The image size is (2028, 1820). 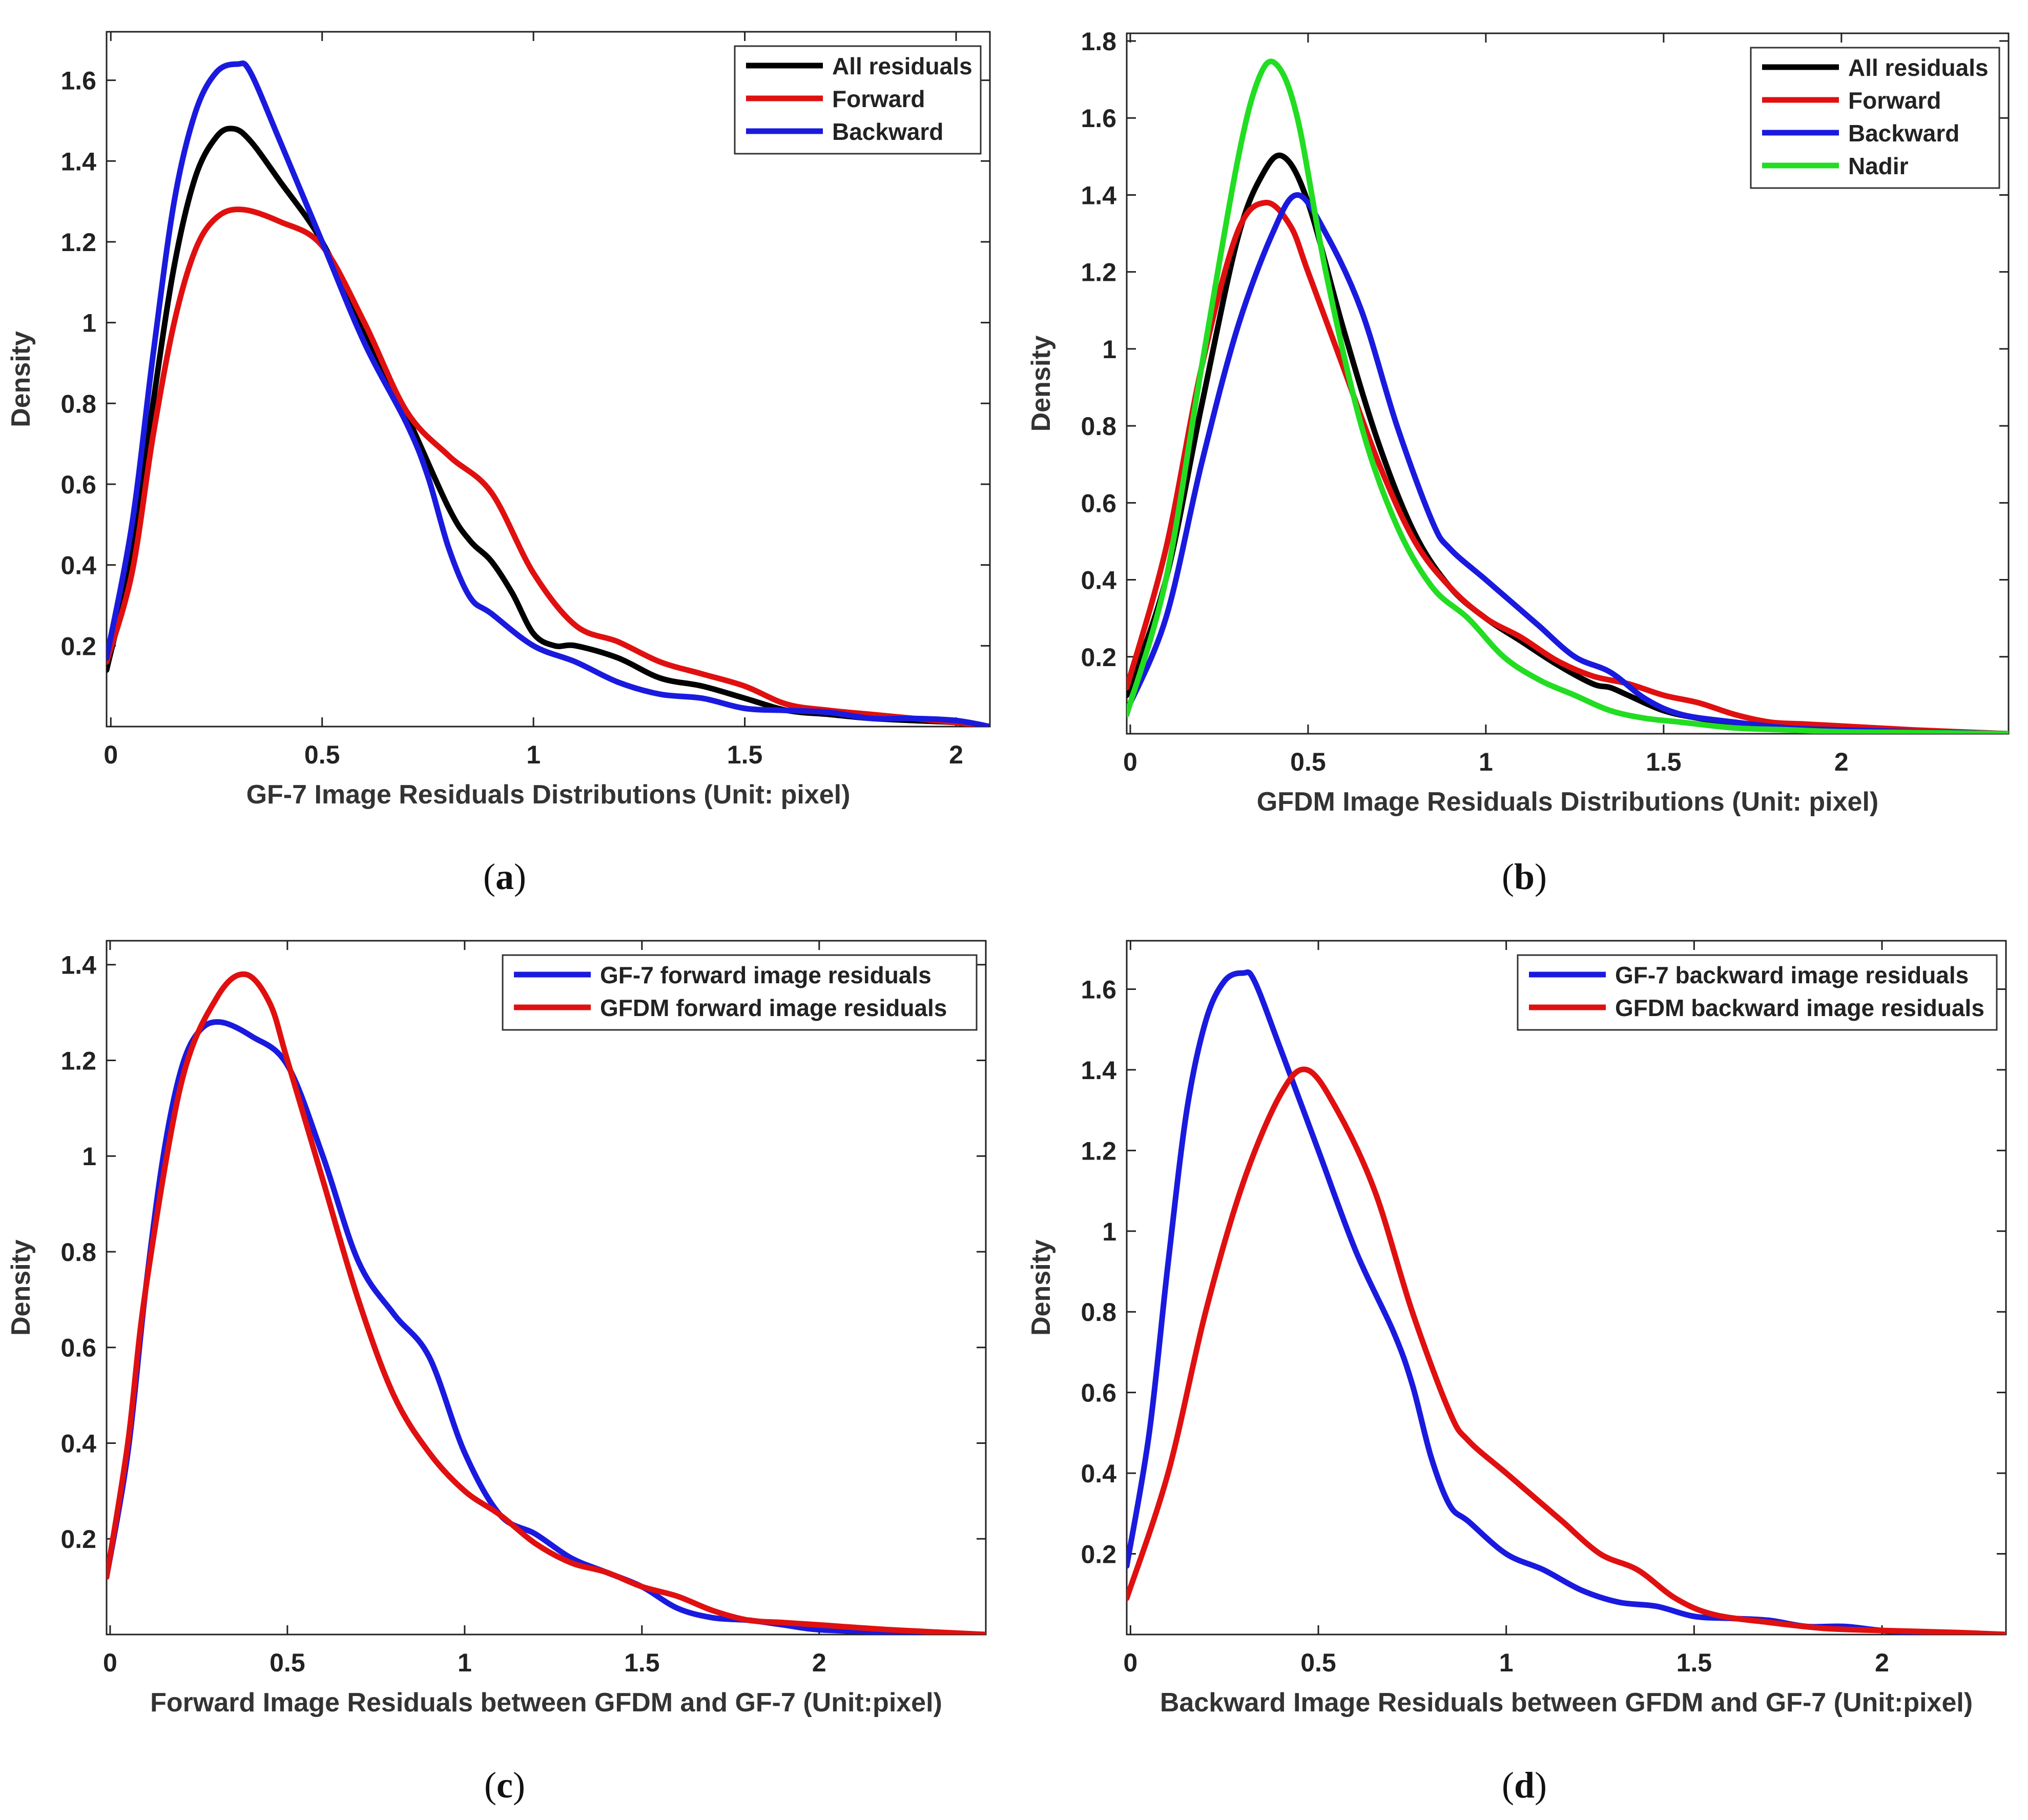 I want to click on panel-label: (b), so click(x=1524, y=876).